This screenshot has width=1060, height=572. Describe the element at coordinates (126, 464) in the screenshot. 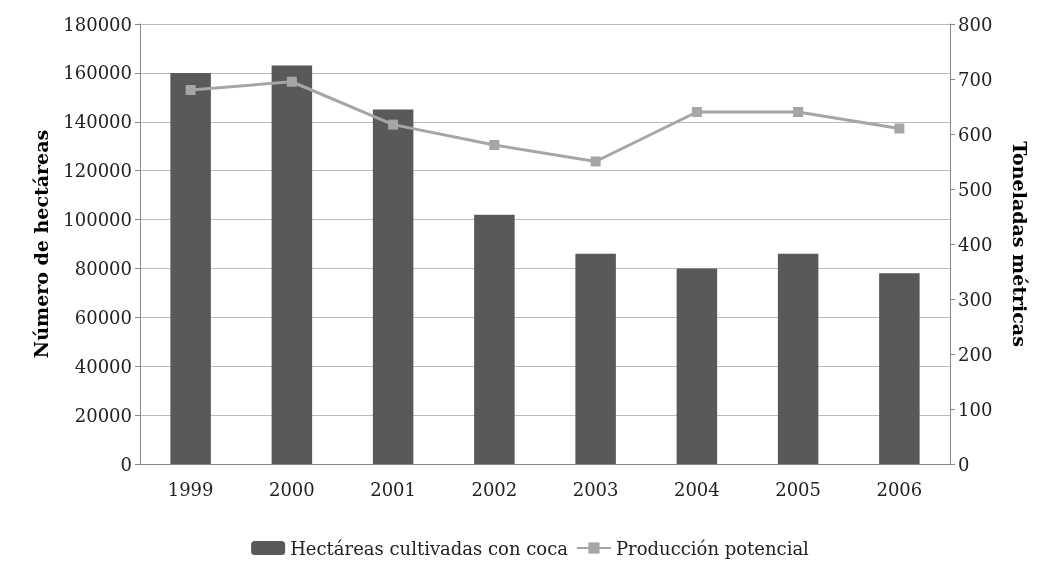

I see `y-tick-label: 0` at that location.